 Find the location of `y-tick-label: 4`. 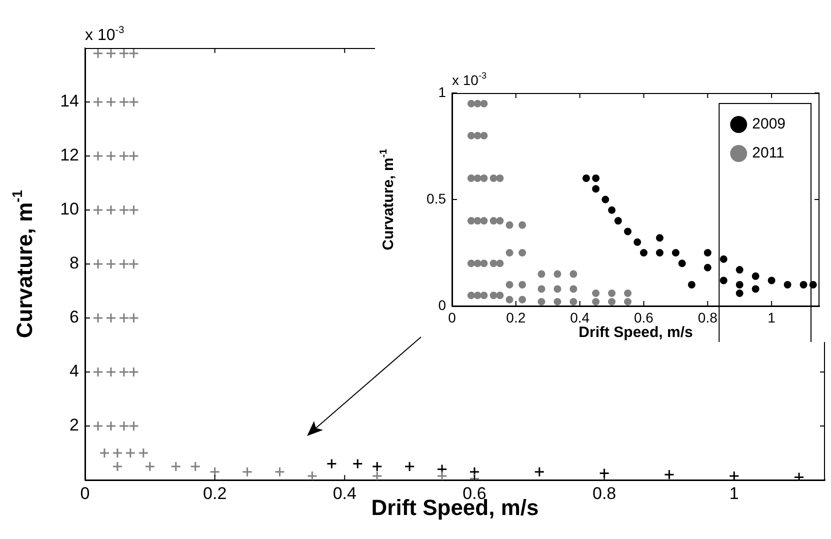

y-tick-label: 4 is located at coordinates (74, 371).